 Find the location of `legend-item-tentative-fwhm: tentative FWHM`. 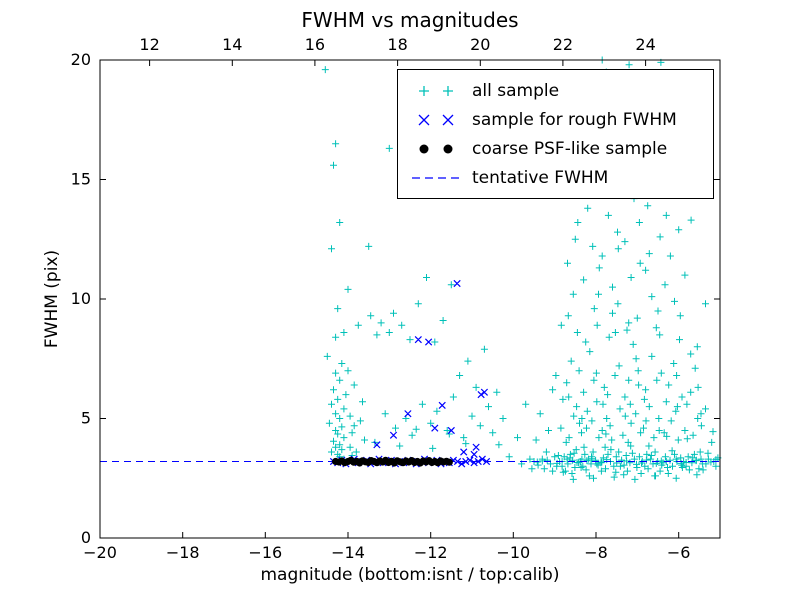

legend-item-tentative-fwhm: tentative FWHM is located at coordinates (555, 177).